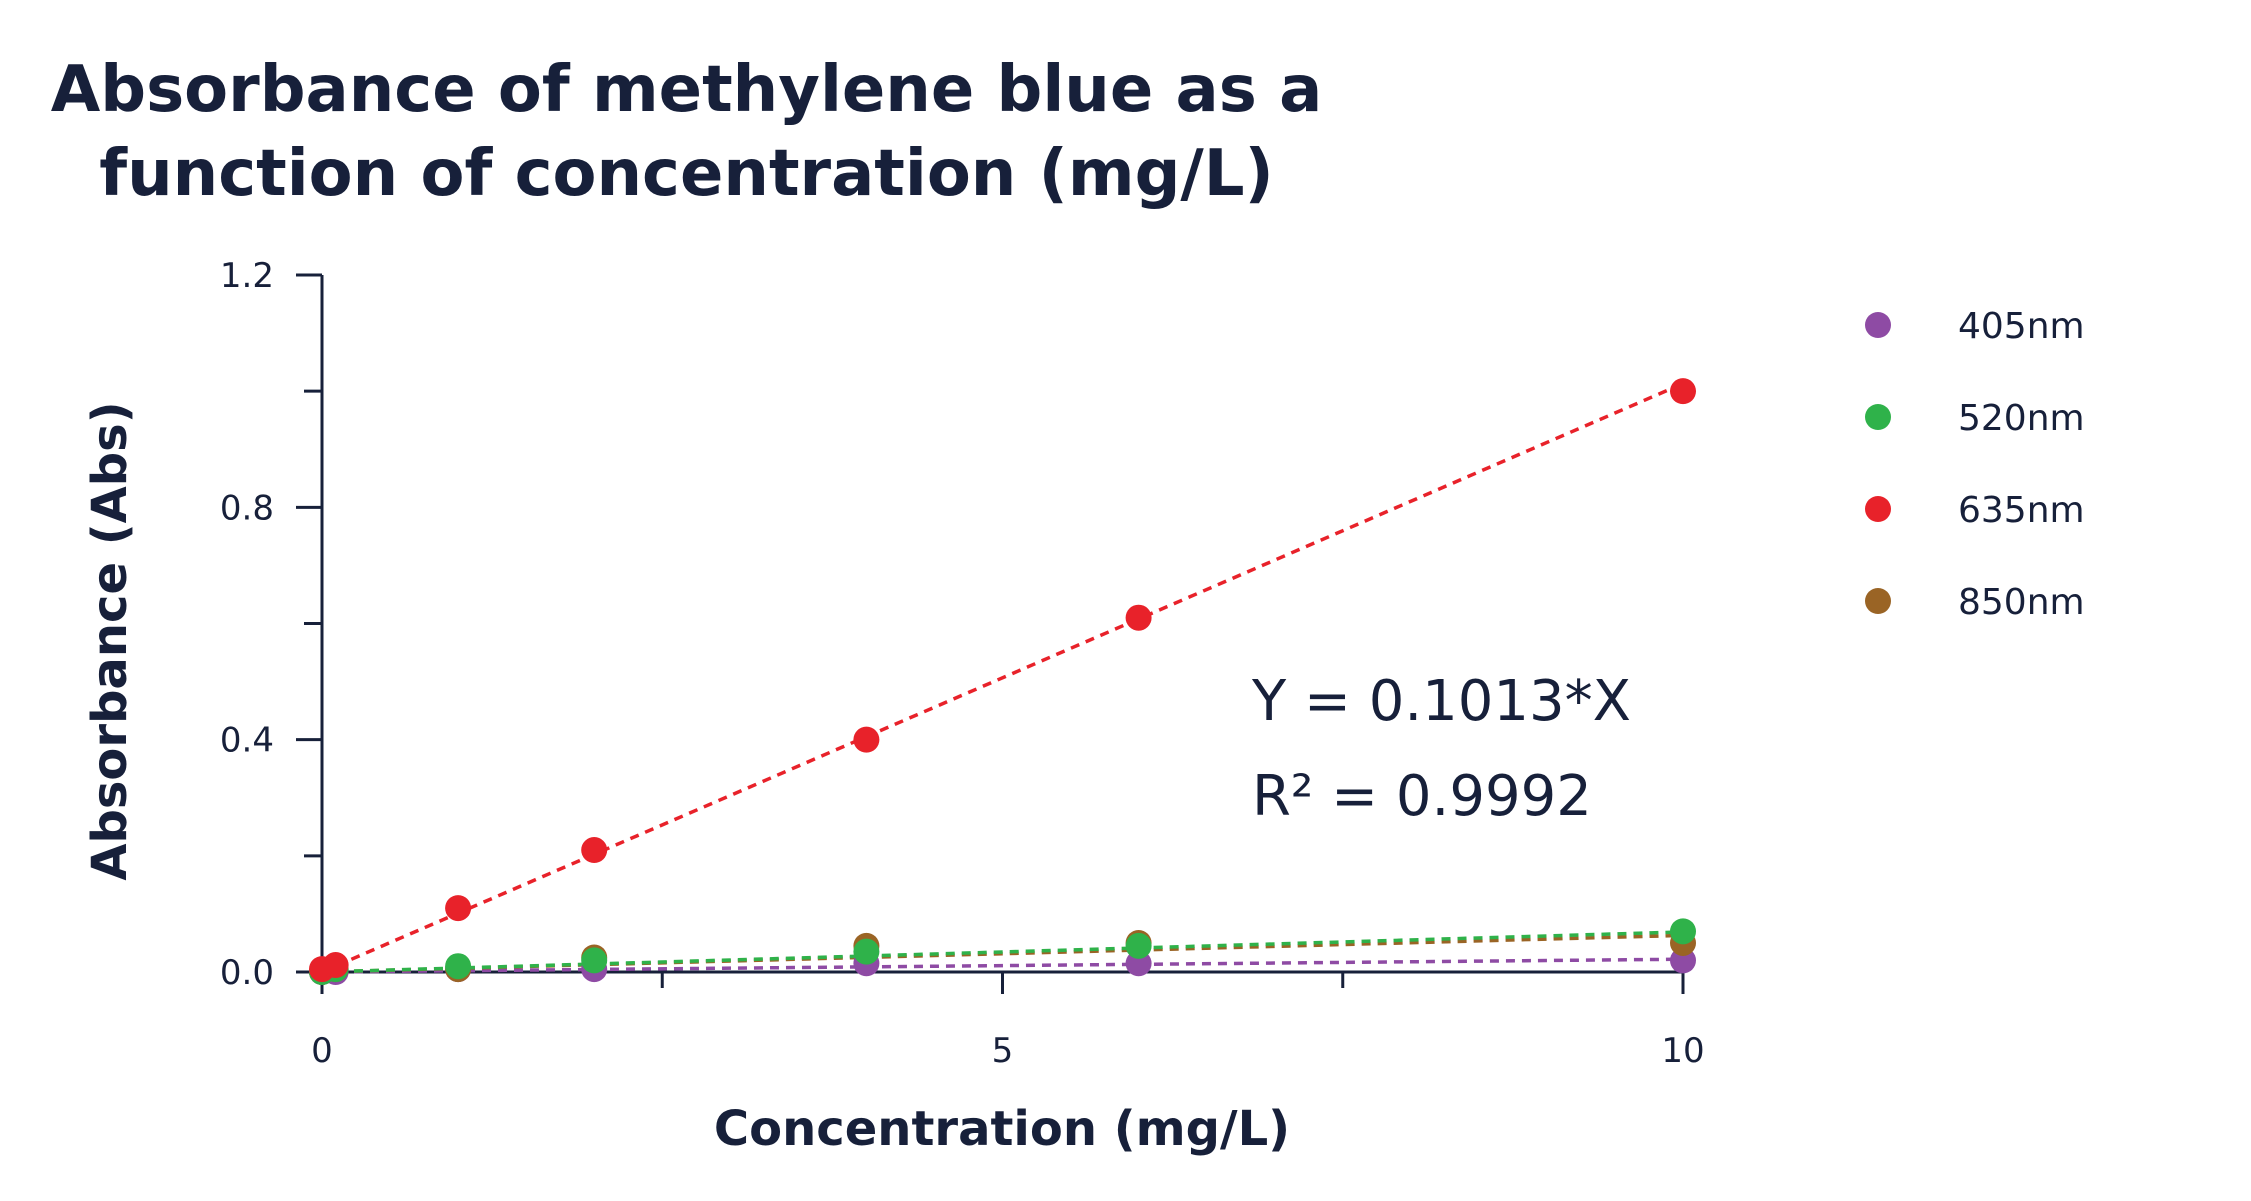 The width and height of the screenshot is (2251, 1201). I want to click on legend-label-850nm: 850nm, so click(2021, 602).